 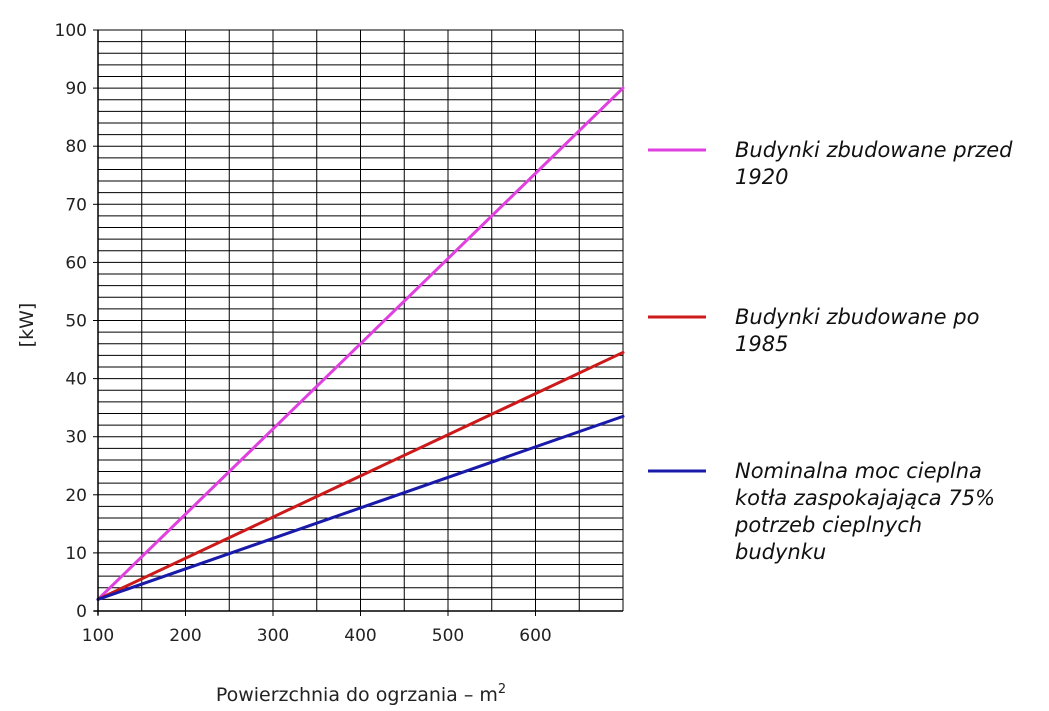 I want to click on x-tick-label: 200, so click(x=185, y=636).